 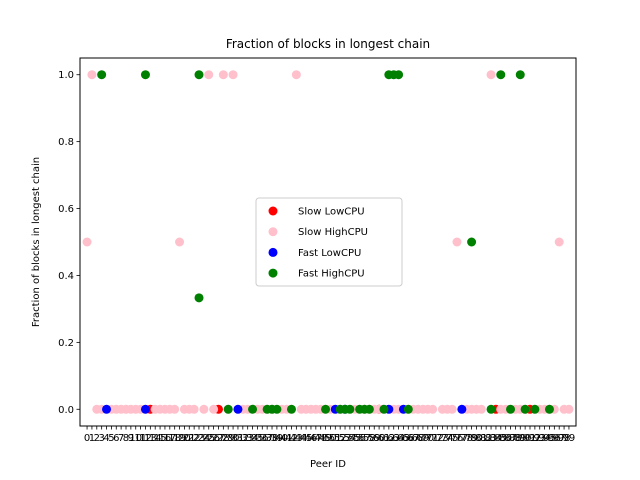 I want to click on x-tick-label: 5, so click(x=111, y=438).